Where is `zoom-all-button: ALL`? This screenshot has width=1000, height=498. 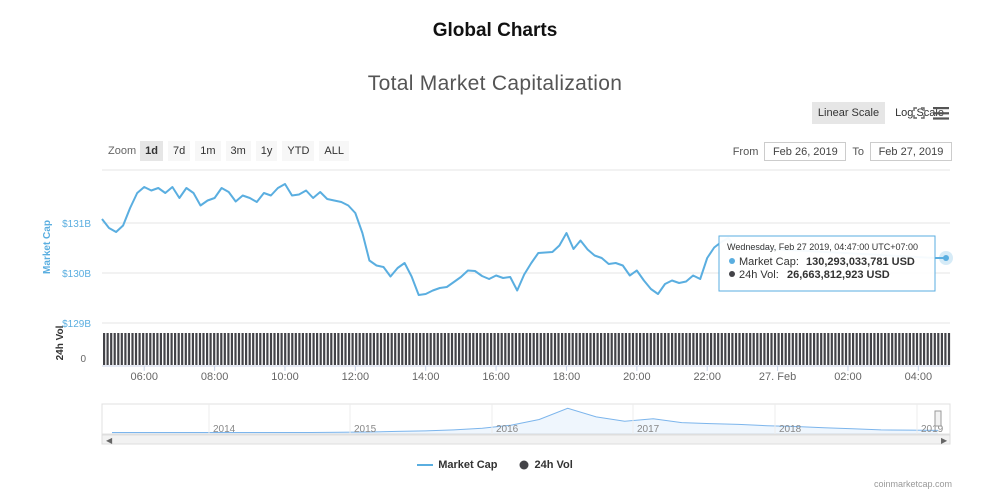
zoom-all-button: ALL is located at coordinates (334, 151).